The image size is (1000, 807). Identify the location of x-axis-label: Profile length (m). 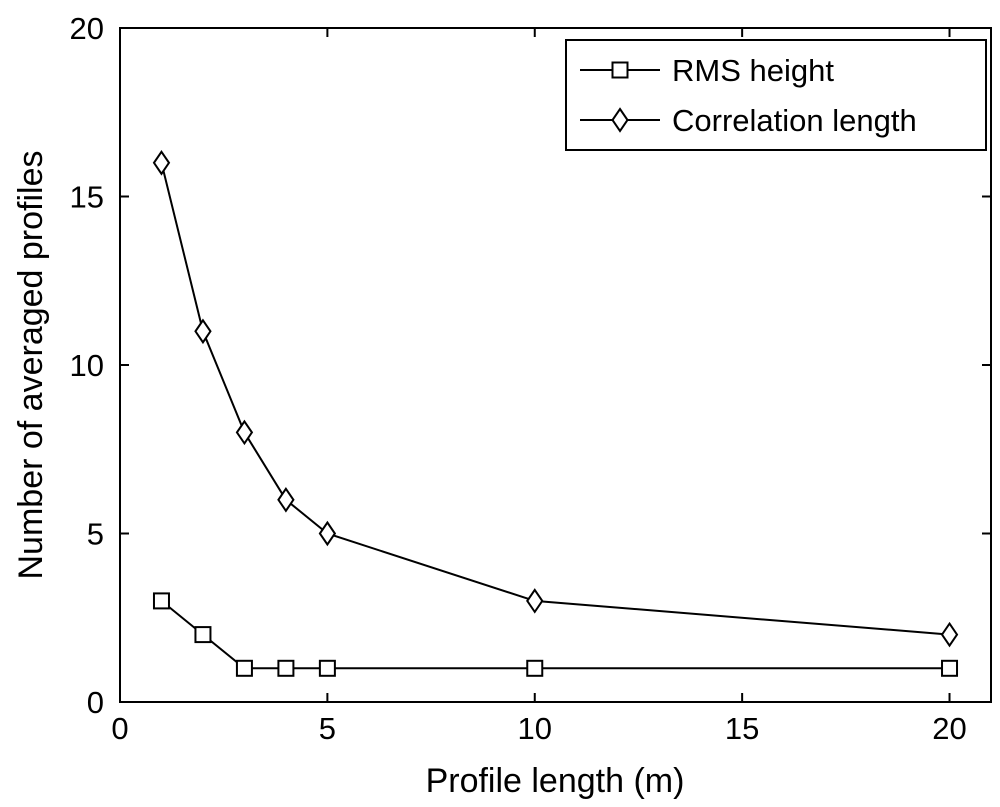
(555, 781).